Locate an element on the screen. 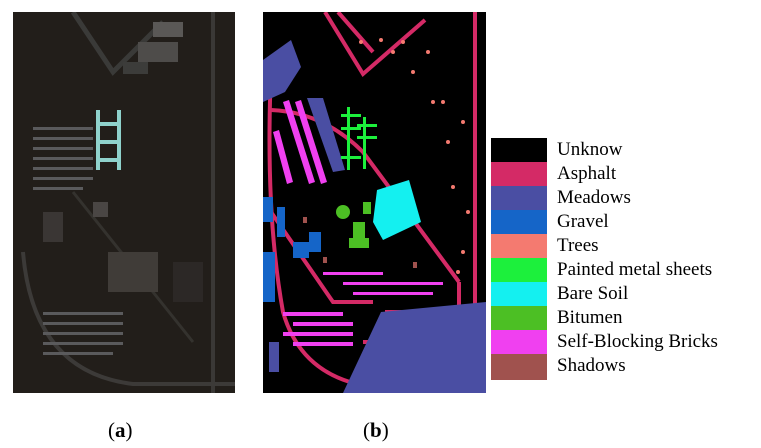 The image size is (761, 448). legend-label: Gravel is located at coordinates (583, 221).